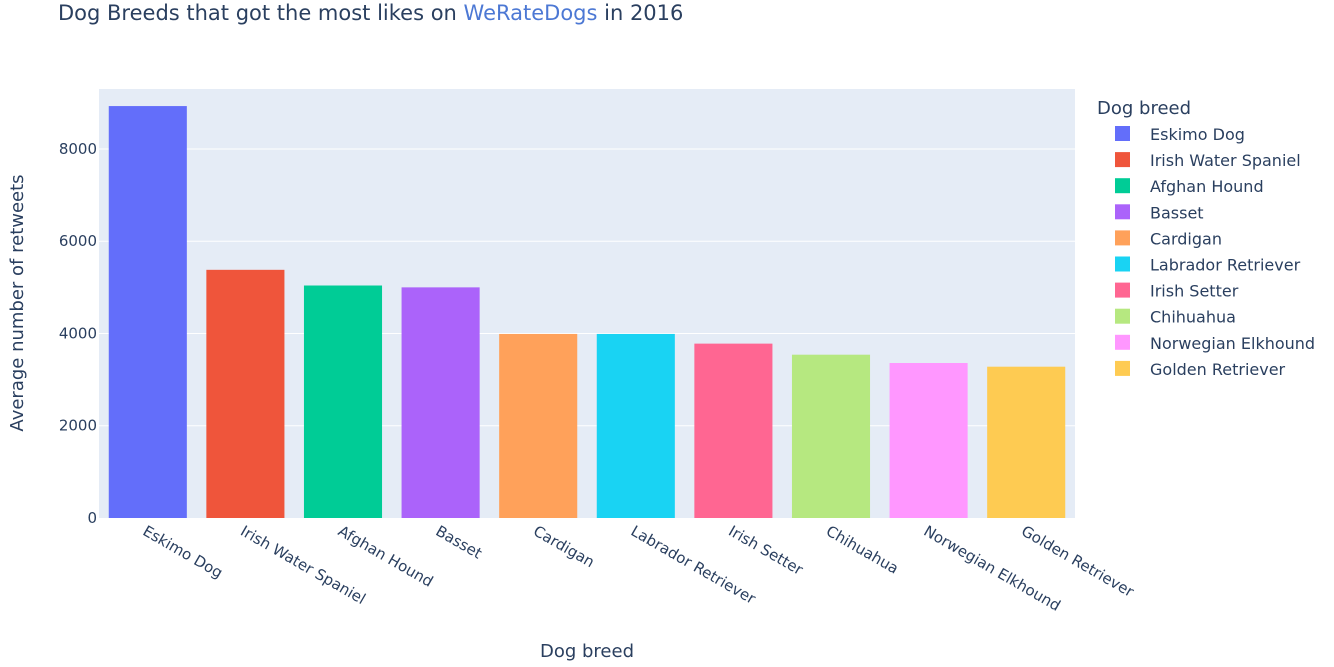  Describe the element at coordinates (78, 149) in the screenshot. I see `y-tick-label: 8000` at that location.